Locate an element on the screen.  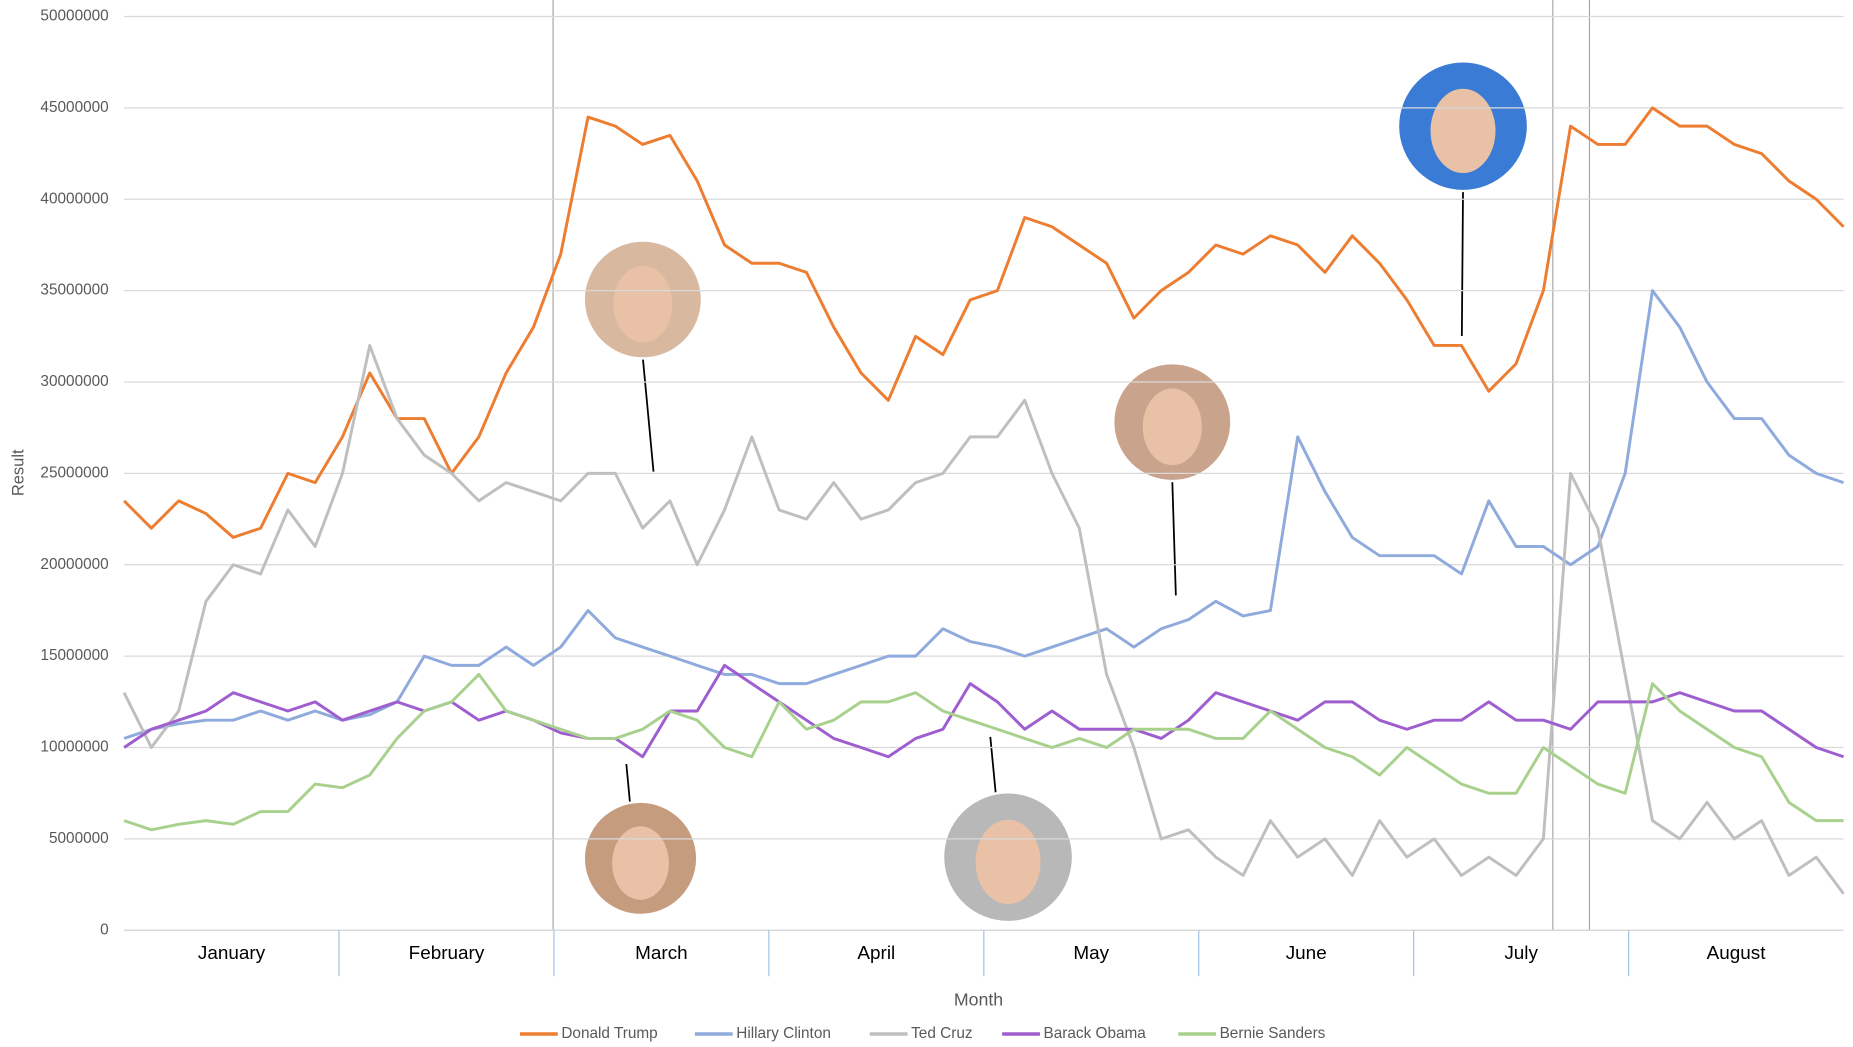
y-tick-label: 30000000 is located at coordinates (74, 381).